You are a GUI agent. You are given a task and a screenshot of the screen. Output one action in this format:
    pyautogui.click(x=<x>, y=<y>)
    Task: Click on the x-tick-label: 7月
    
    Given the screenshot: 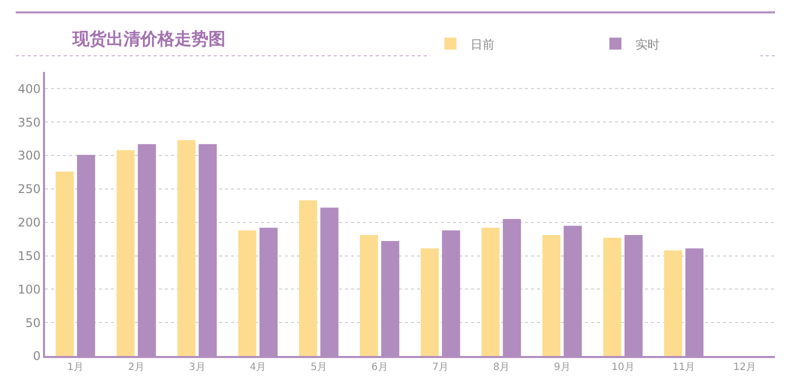 What is the action you would take?
    pyautogui.click(x=440, y=367)
    